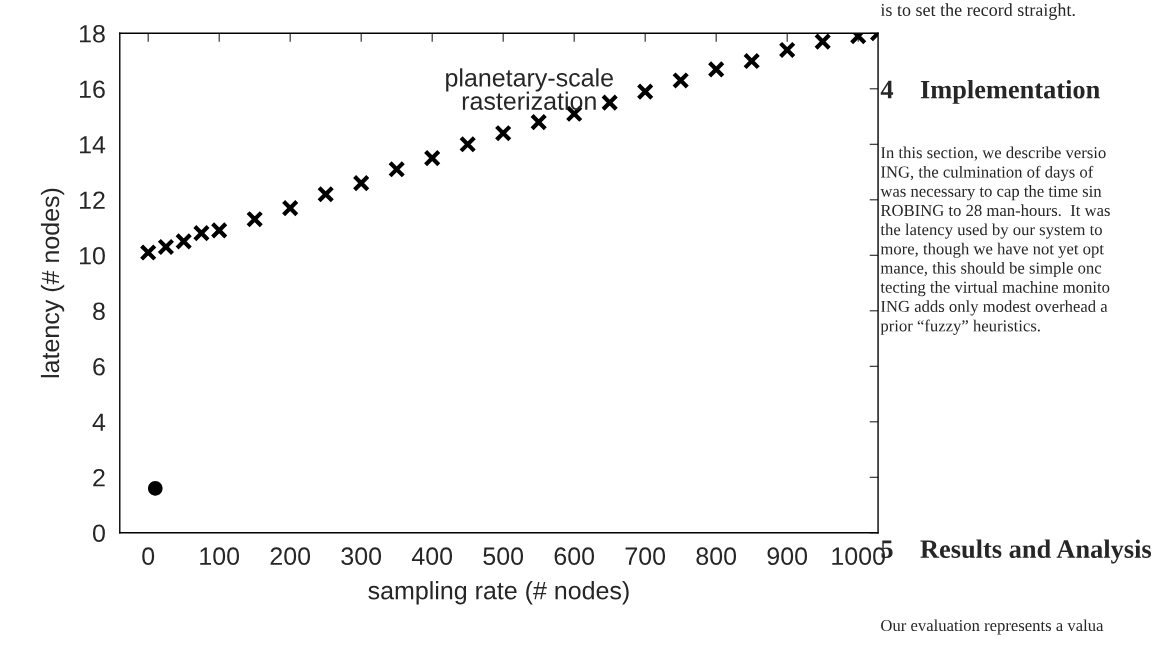 This screenshot has width=1163, height=666. I want to click on y-tick-label: 0, so click(98, 533).